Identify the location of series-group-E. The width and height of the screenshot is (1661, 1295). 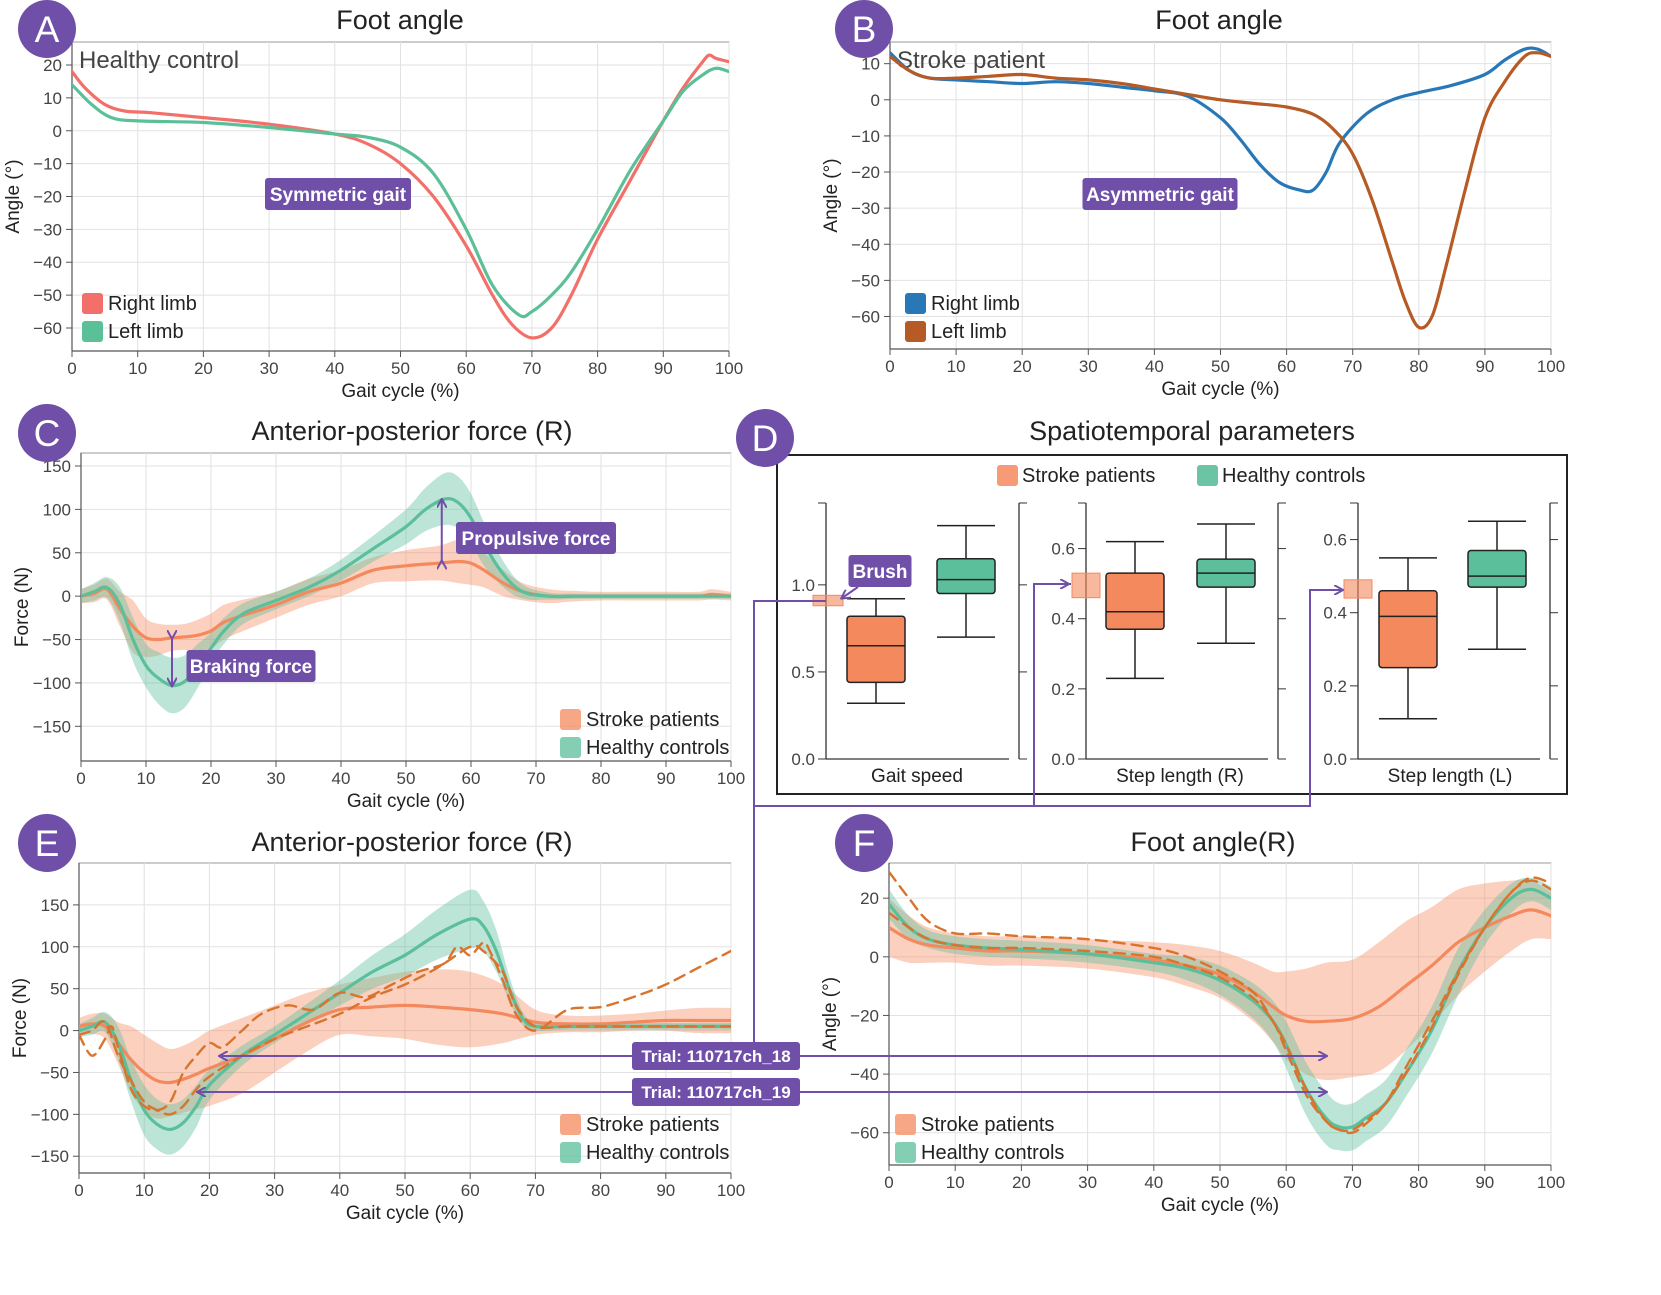
(405, 1022).